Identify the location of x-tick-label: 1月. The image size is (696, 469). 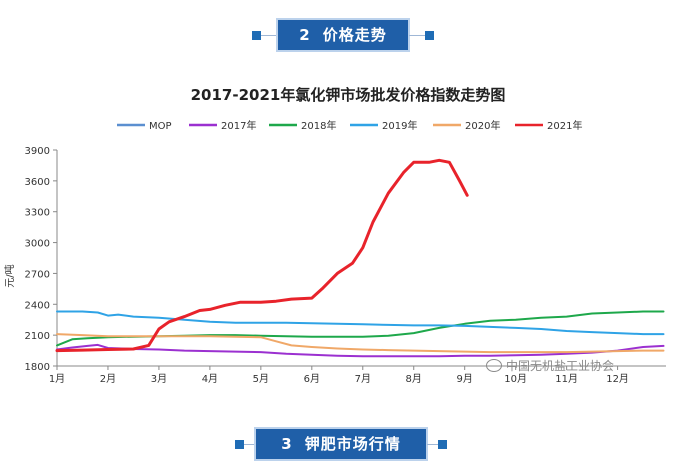
(57, 379).